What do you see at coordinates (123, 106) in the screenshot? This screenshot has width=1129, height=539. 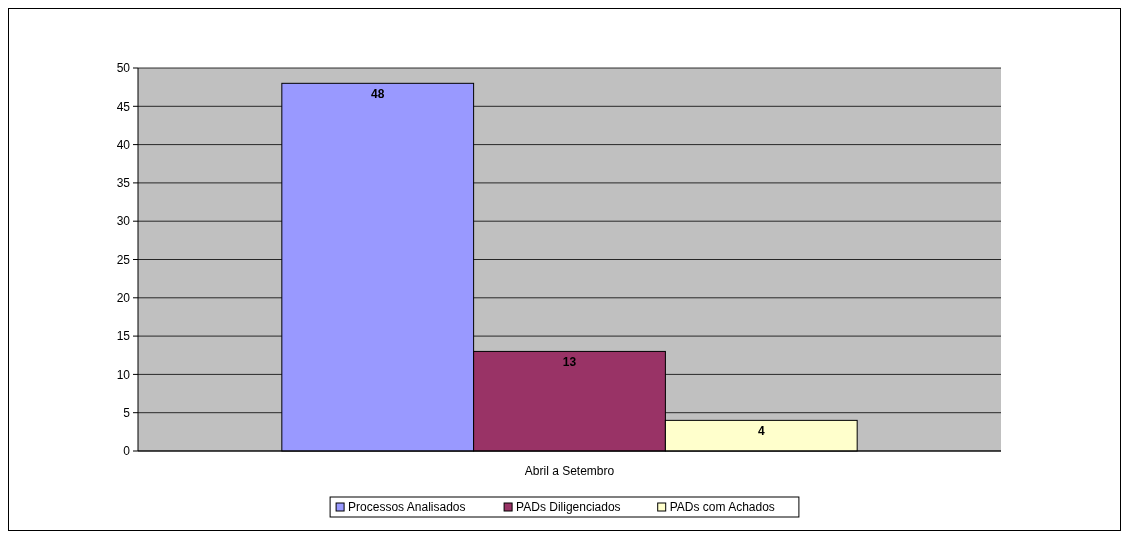 I see `y-tick-label: 45` at bounding box center [123, 106].